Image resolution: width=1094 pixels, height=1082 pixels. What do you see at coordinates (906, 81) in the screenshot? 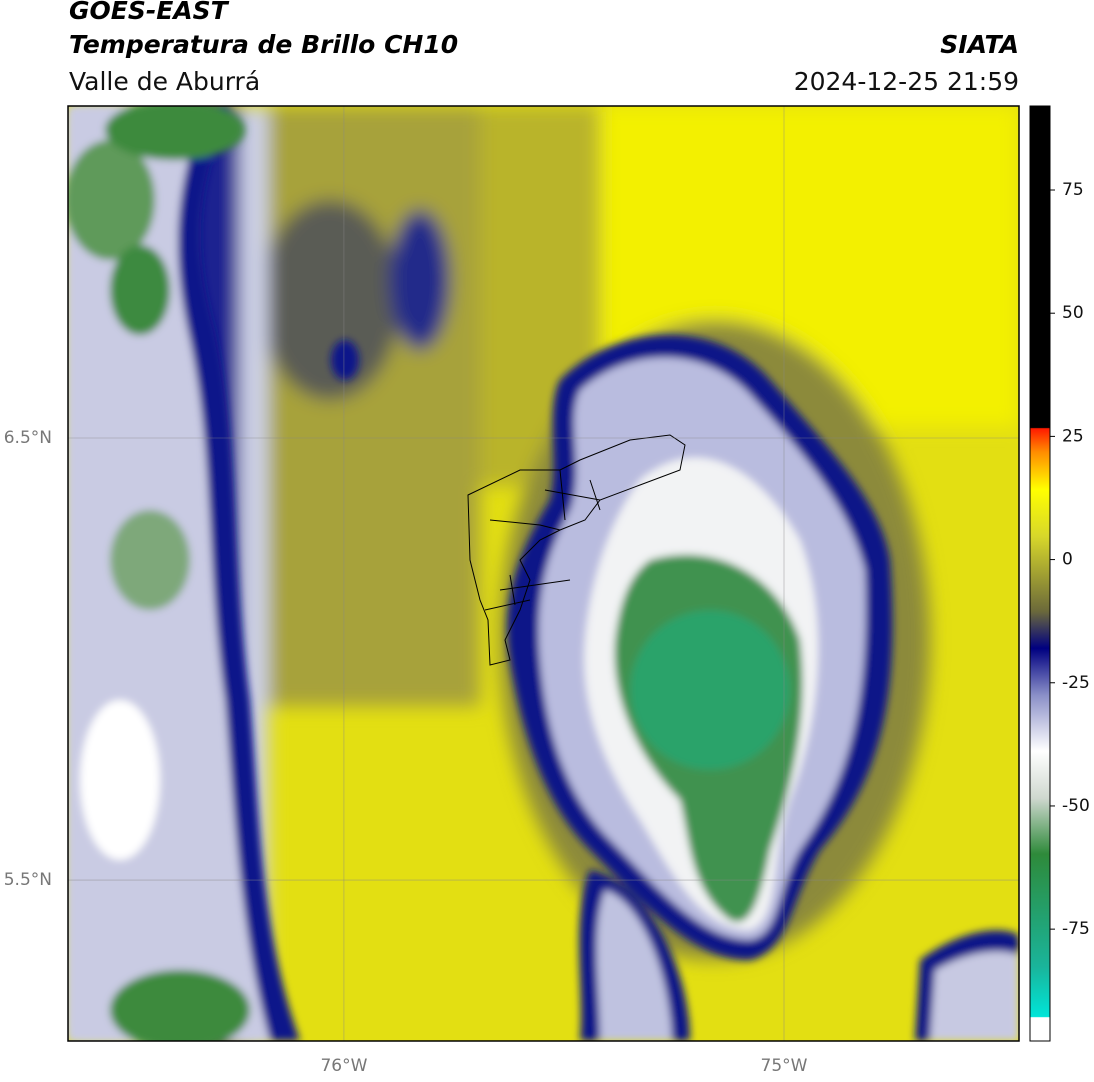
I see `datetime: 2024-12-25 21:59` at bounding box center [906, 81].